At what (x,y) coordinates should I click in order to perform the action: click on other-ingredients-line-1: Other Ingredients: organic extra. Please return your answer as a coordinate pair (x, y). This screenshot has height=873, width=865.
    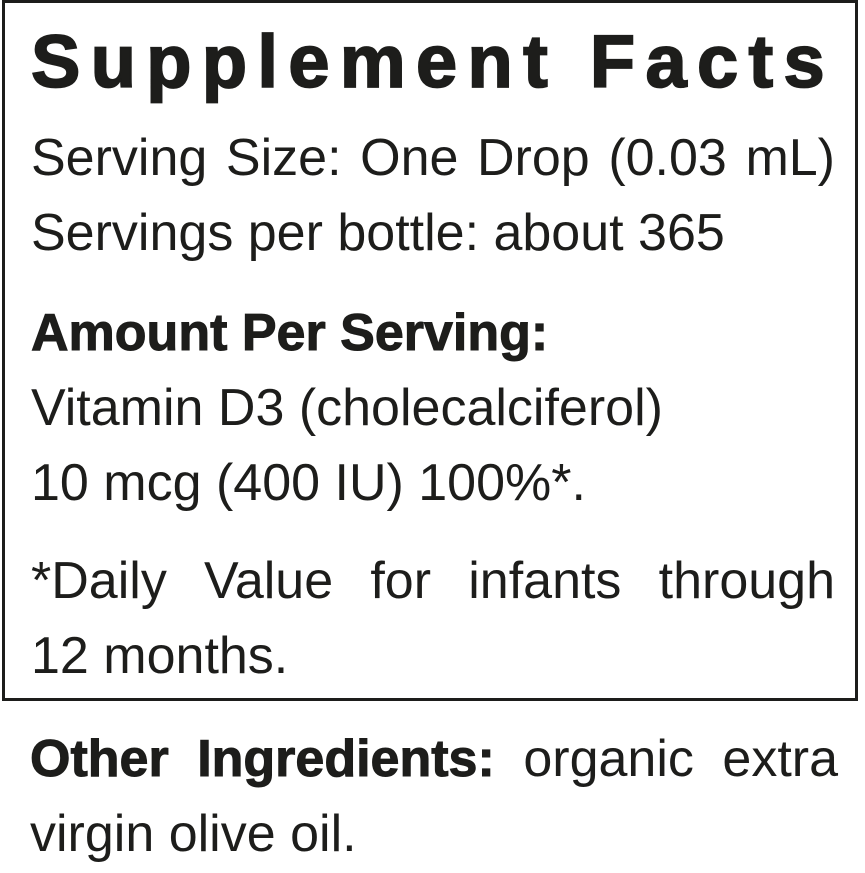
    Looking at the image, I should click on (434, 759).